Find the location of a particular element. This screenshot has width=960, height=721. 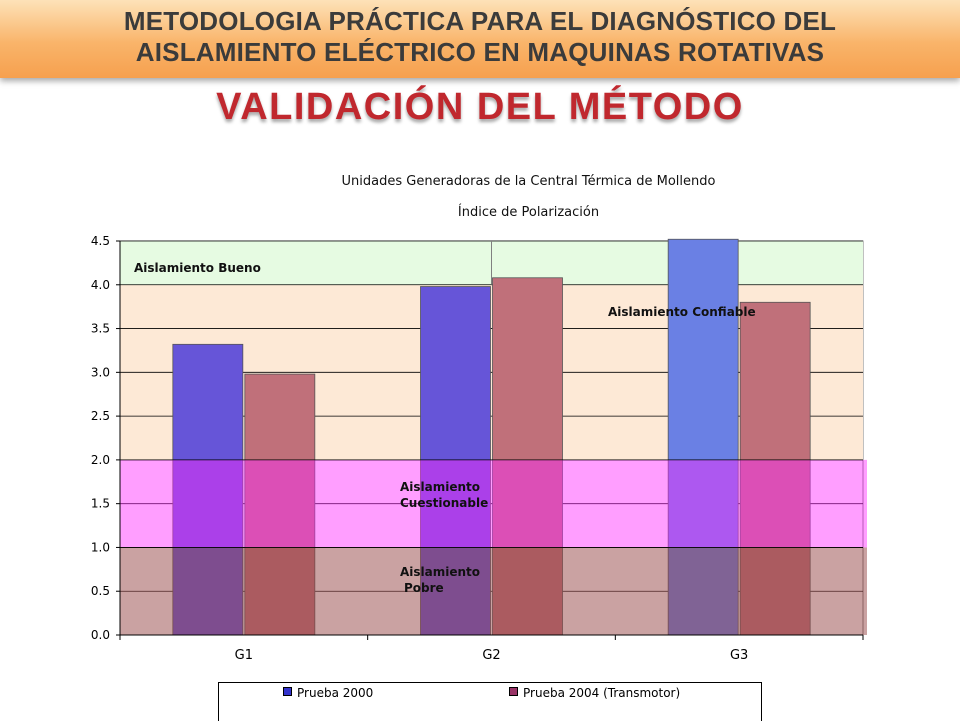

y-tick-label-4: 1.5 is located at coordinates (100, 504).